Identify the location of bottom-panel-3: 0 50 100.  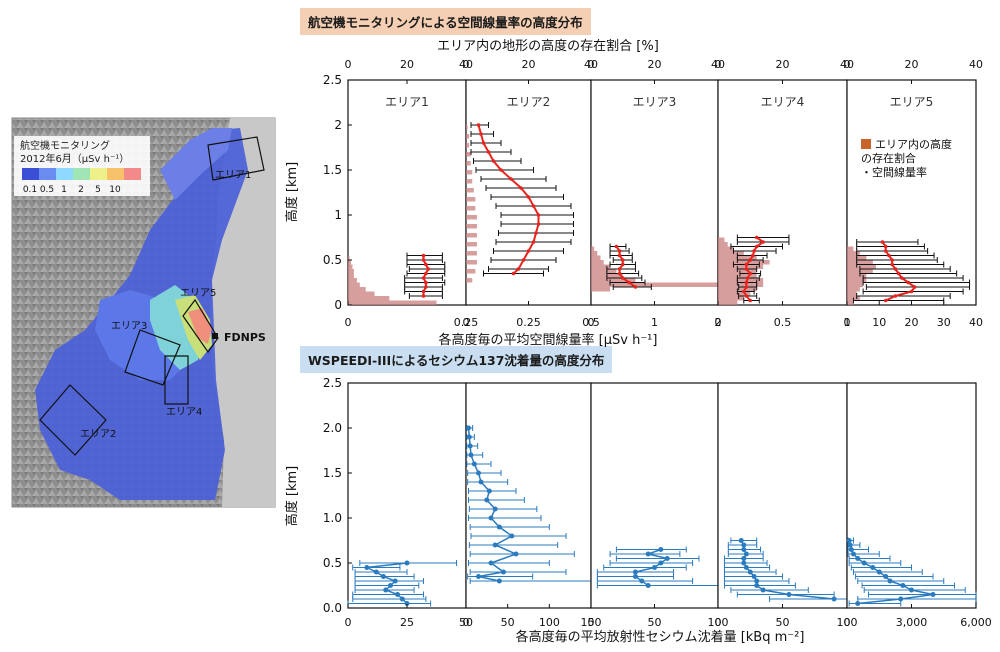
(658, 505).